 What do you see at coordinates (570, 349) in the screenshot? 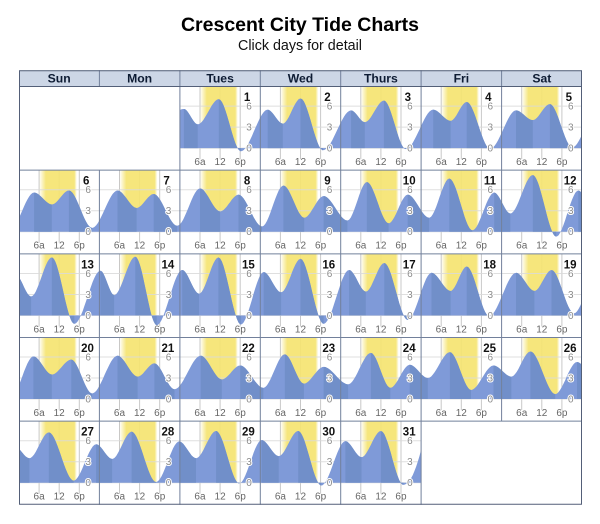
I see `svg-text: 26` at bounding box center [570, 349].